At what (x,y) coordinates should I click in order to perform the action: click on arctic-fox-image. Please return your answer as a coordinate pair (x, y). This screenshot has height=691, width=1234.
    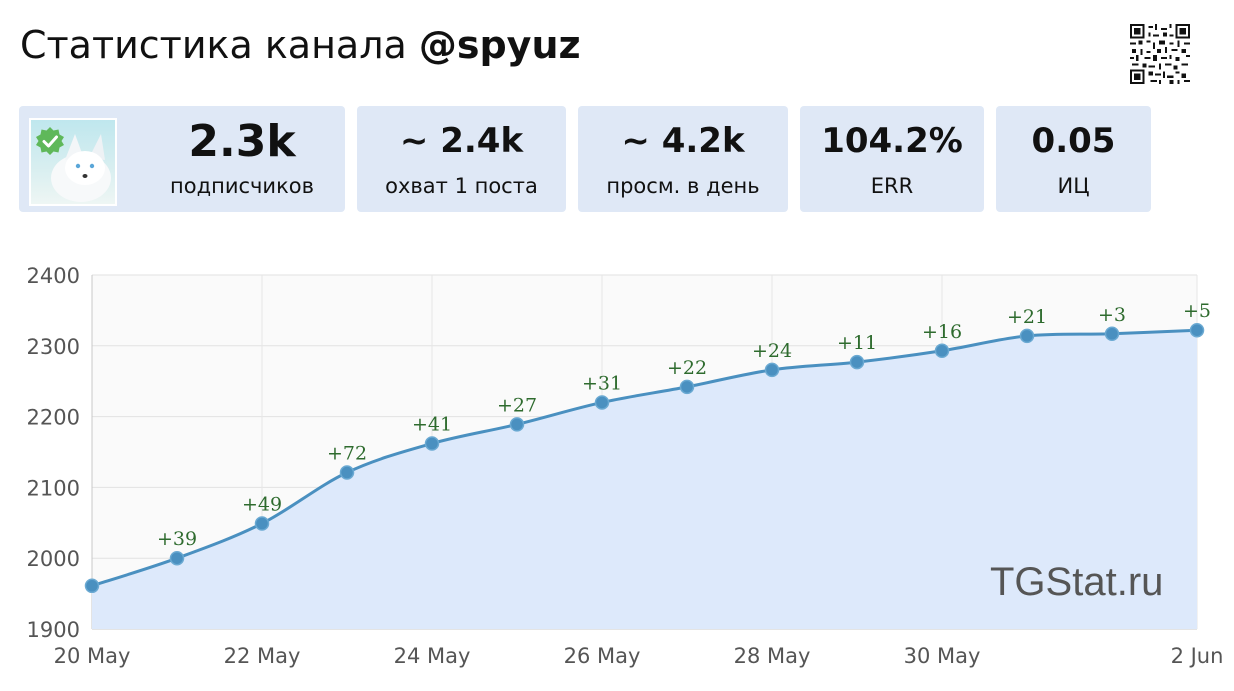
    Looking at the image, I should click on (81, 168).